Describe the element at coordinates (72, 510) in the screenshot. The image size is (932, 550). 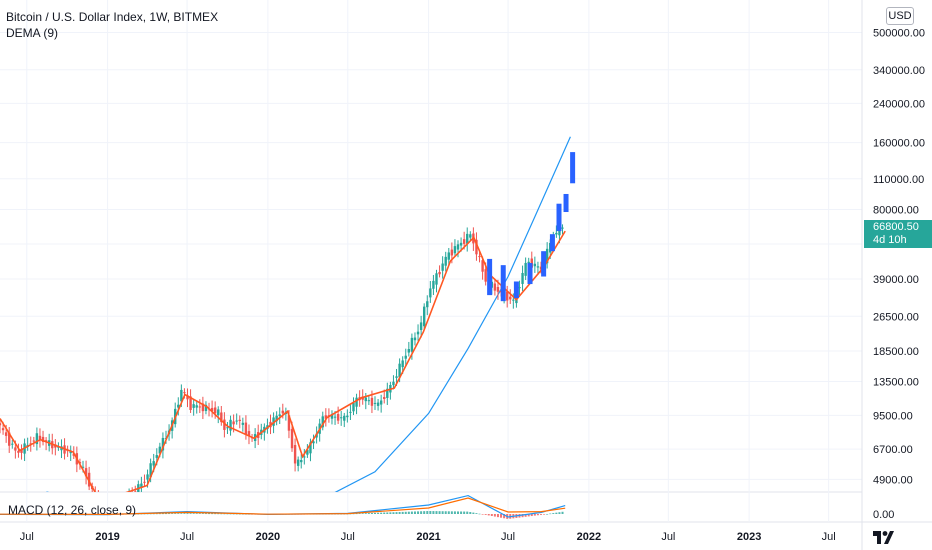
I see `indicator-label-macd: MACD (12, 26, close, 9)` at that location.